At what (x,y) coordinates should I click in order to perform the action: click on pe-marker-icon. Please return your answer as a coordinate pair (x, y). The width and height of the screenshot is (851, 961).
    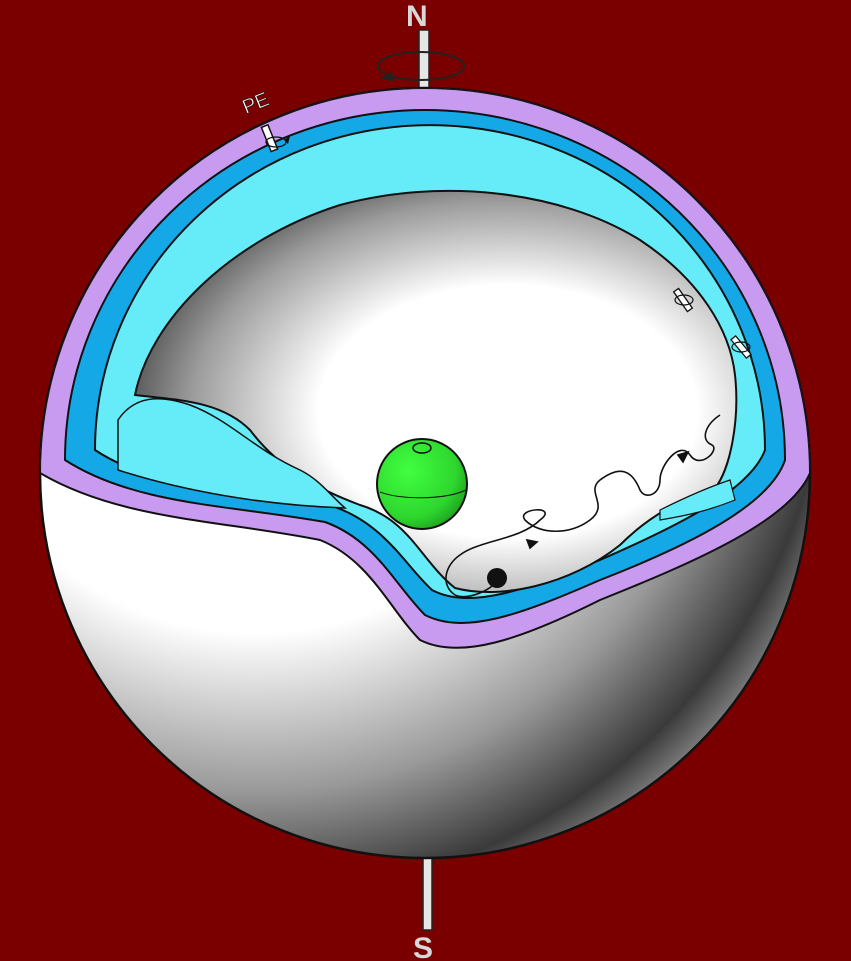
    Looking at the image, I should click on (275, 138).